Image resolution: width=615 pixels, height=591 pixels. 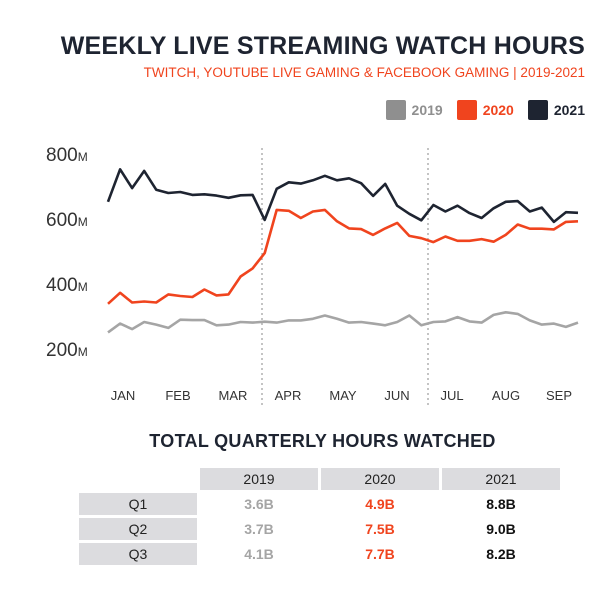 What do you see at coordinates (380, 504) in the screenshot?
I see `cell-q1-2020: 4.9B` at bounding box center [380, 504].